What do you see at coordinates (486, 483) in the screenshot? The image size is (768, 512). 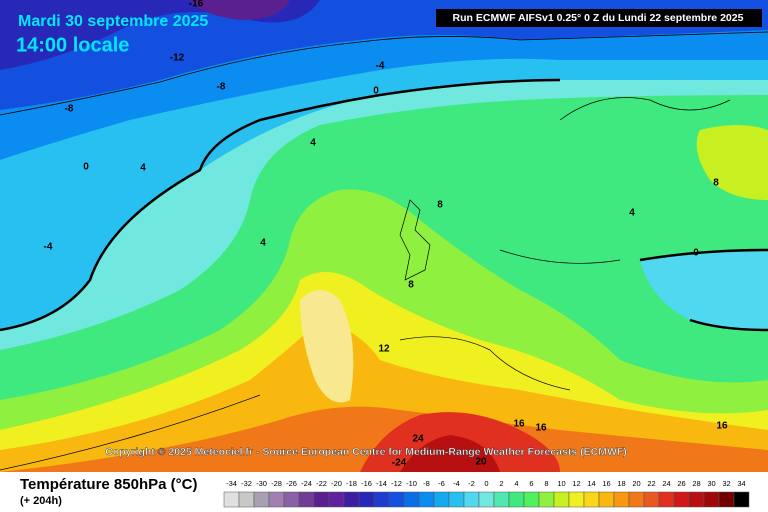 I see `legend-label: 0` at bounding box center [486, 483].